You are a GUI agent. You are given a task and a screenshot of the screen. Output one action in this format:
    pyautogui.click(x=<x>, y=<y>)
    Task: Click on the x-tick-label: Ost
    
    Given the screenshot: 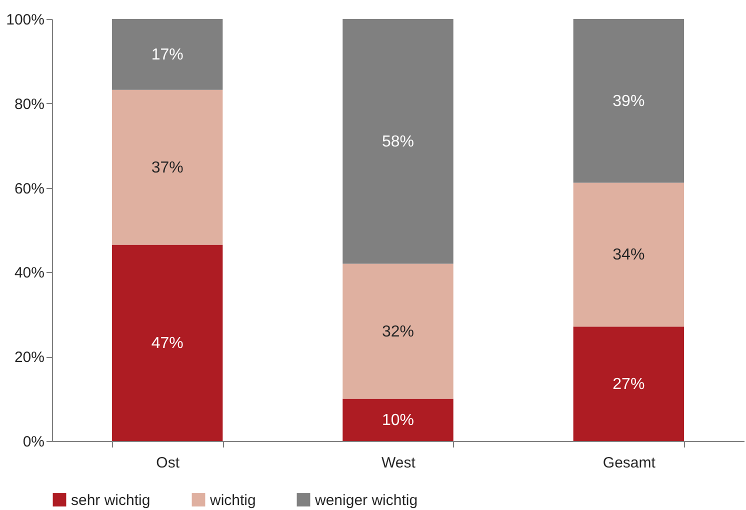 What is the action you would take?
    pyautogui.click(x=168, y=463)
    